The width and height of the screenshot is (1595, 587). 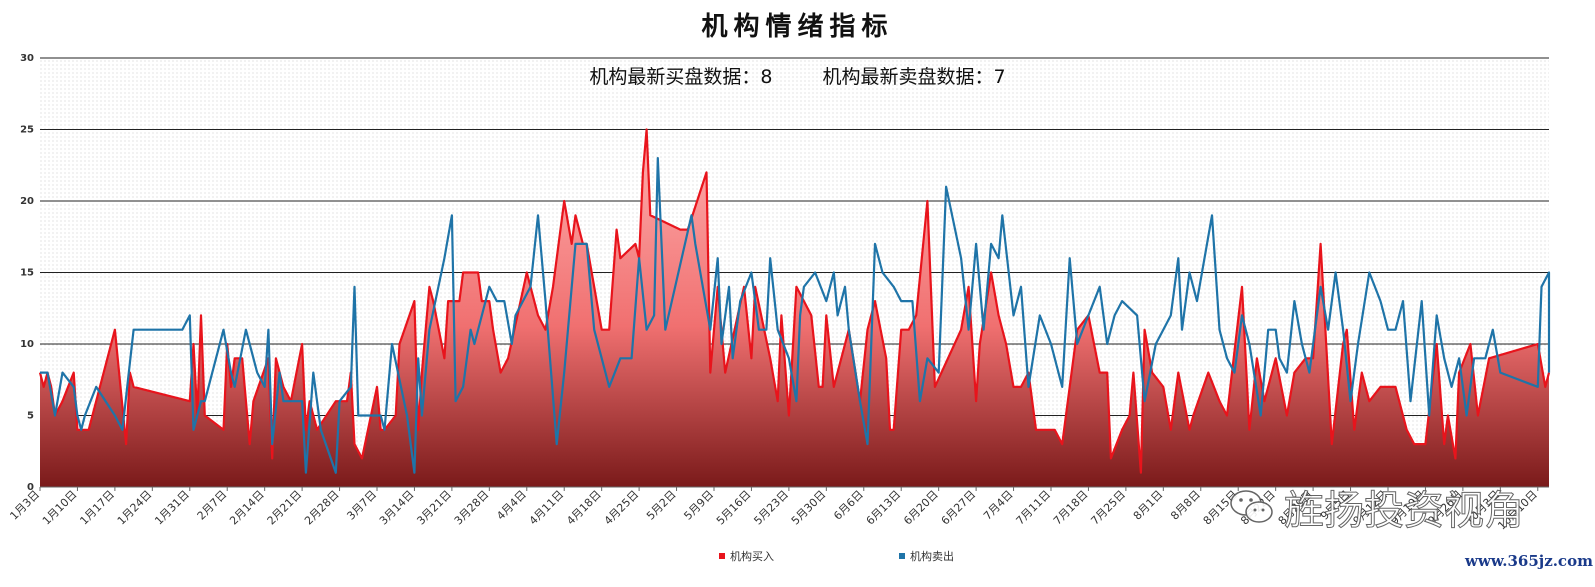 What do you see at coordinates (135, 508) in the screenshot?
I see `x-tick-label: 1月24日` at bounding box center [135, 508].